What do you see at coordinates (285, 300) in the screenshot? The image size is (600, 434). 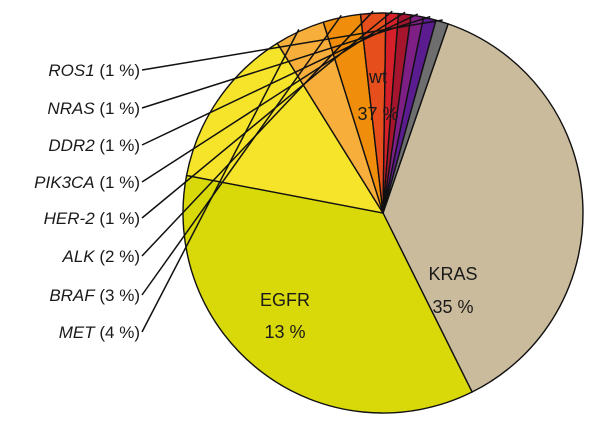 I see `slice-label-egfr: EGFR` at bounding box center [285, 300].